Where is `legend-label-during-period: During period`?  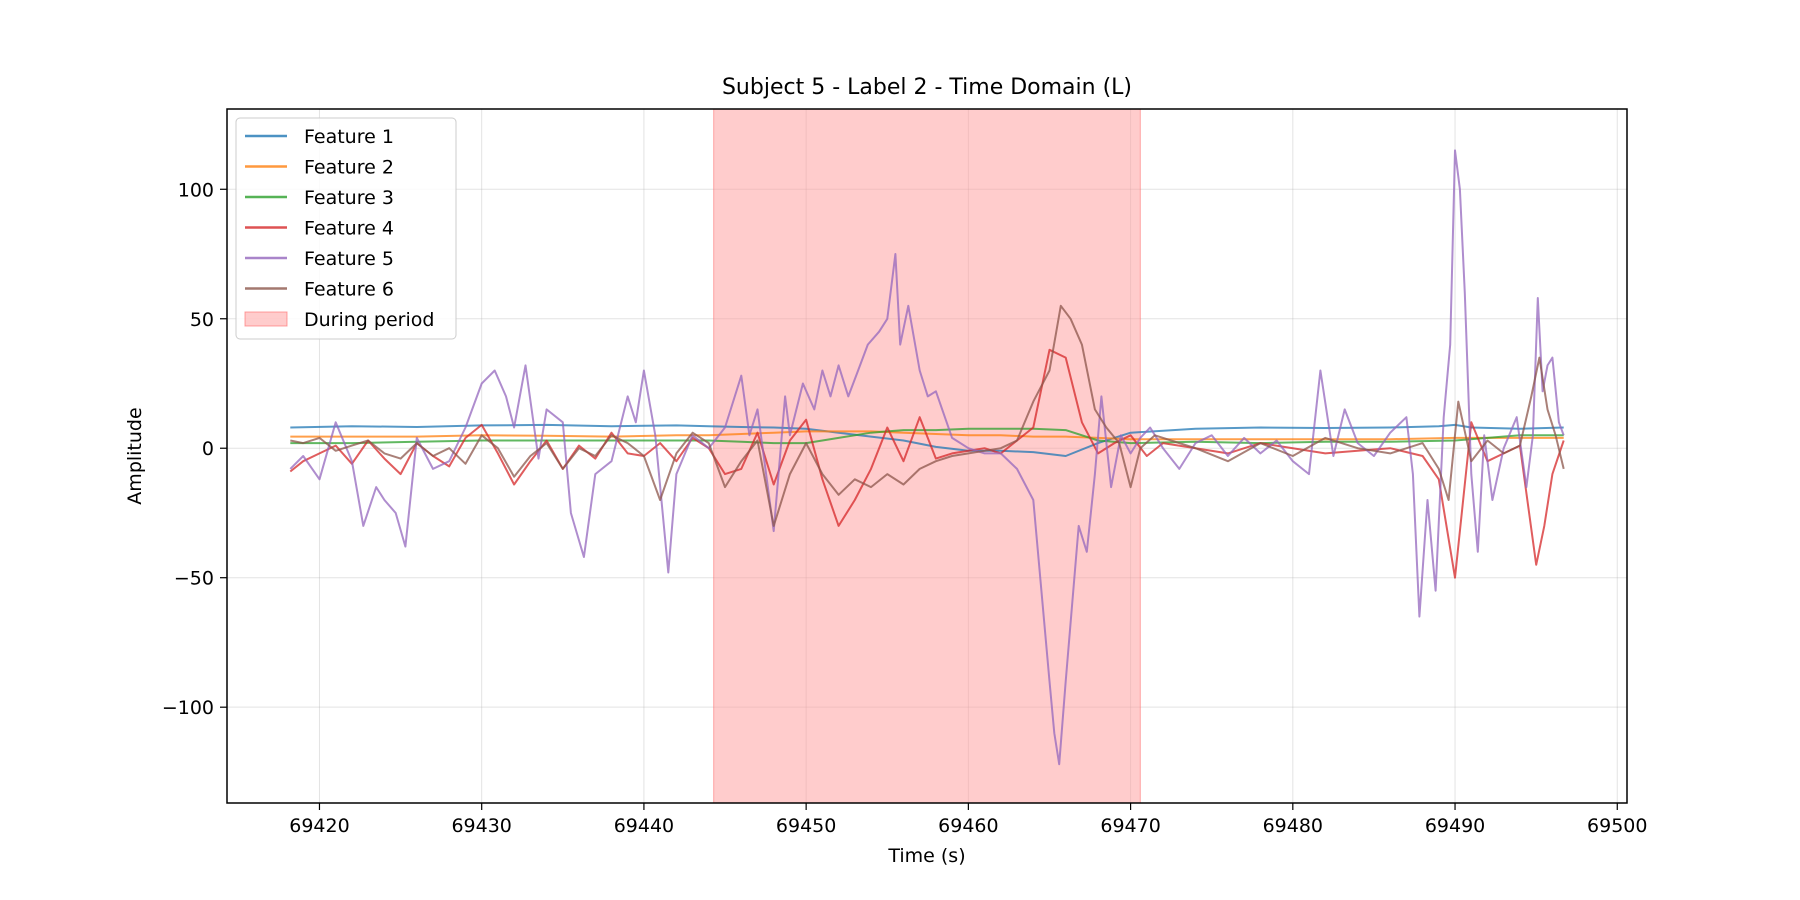
legend-label-during-period: During period is located at coordinates (369, 320).